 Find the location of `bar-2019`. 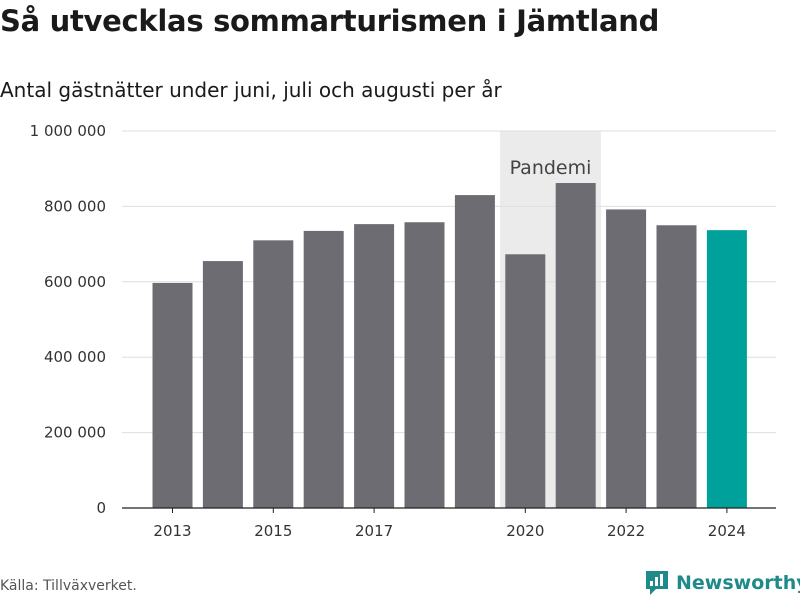

bar-2019 is located at coordinates (474, 351).